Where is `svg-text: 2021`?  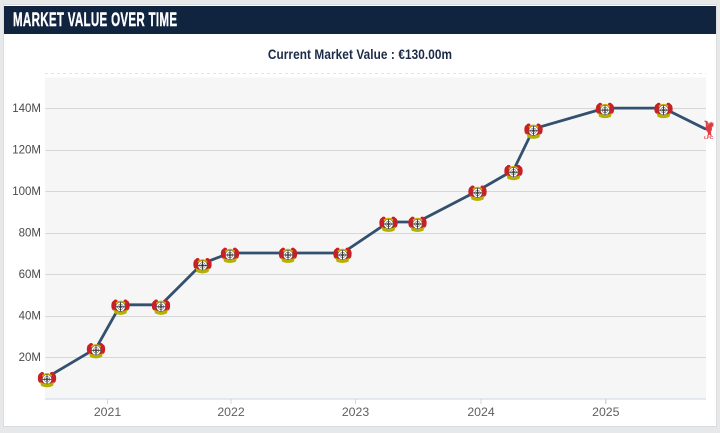 svg-text: 2021 is located at coordinates (108, 412).